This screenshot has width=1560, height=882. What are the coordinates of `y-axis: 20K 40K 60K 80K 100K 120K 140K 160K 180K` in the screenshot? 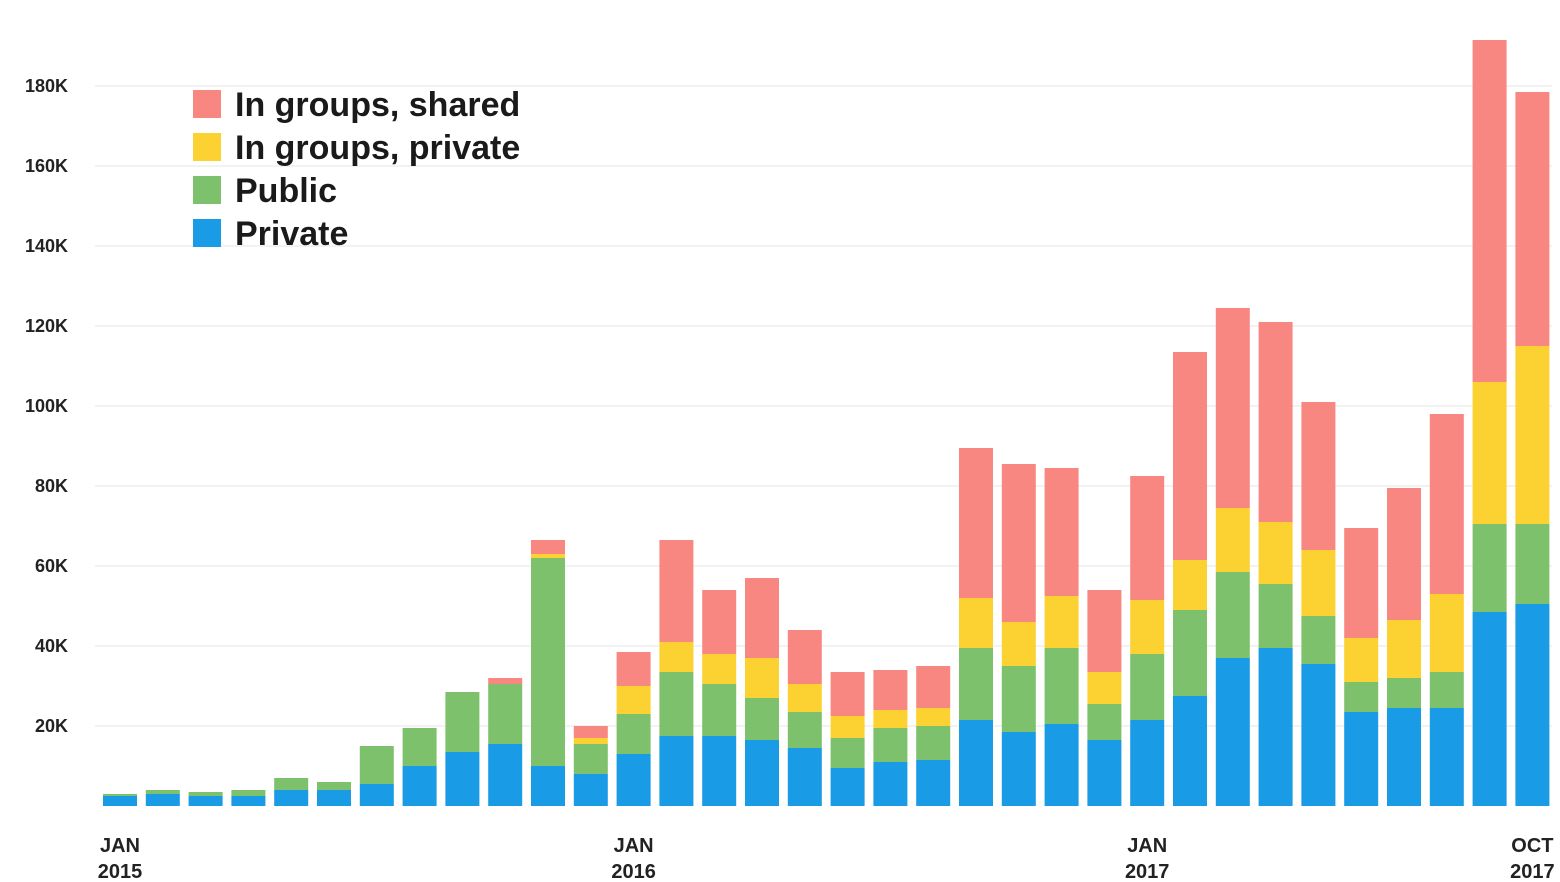 It's located at (46, 406).